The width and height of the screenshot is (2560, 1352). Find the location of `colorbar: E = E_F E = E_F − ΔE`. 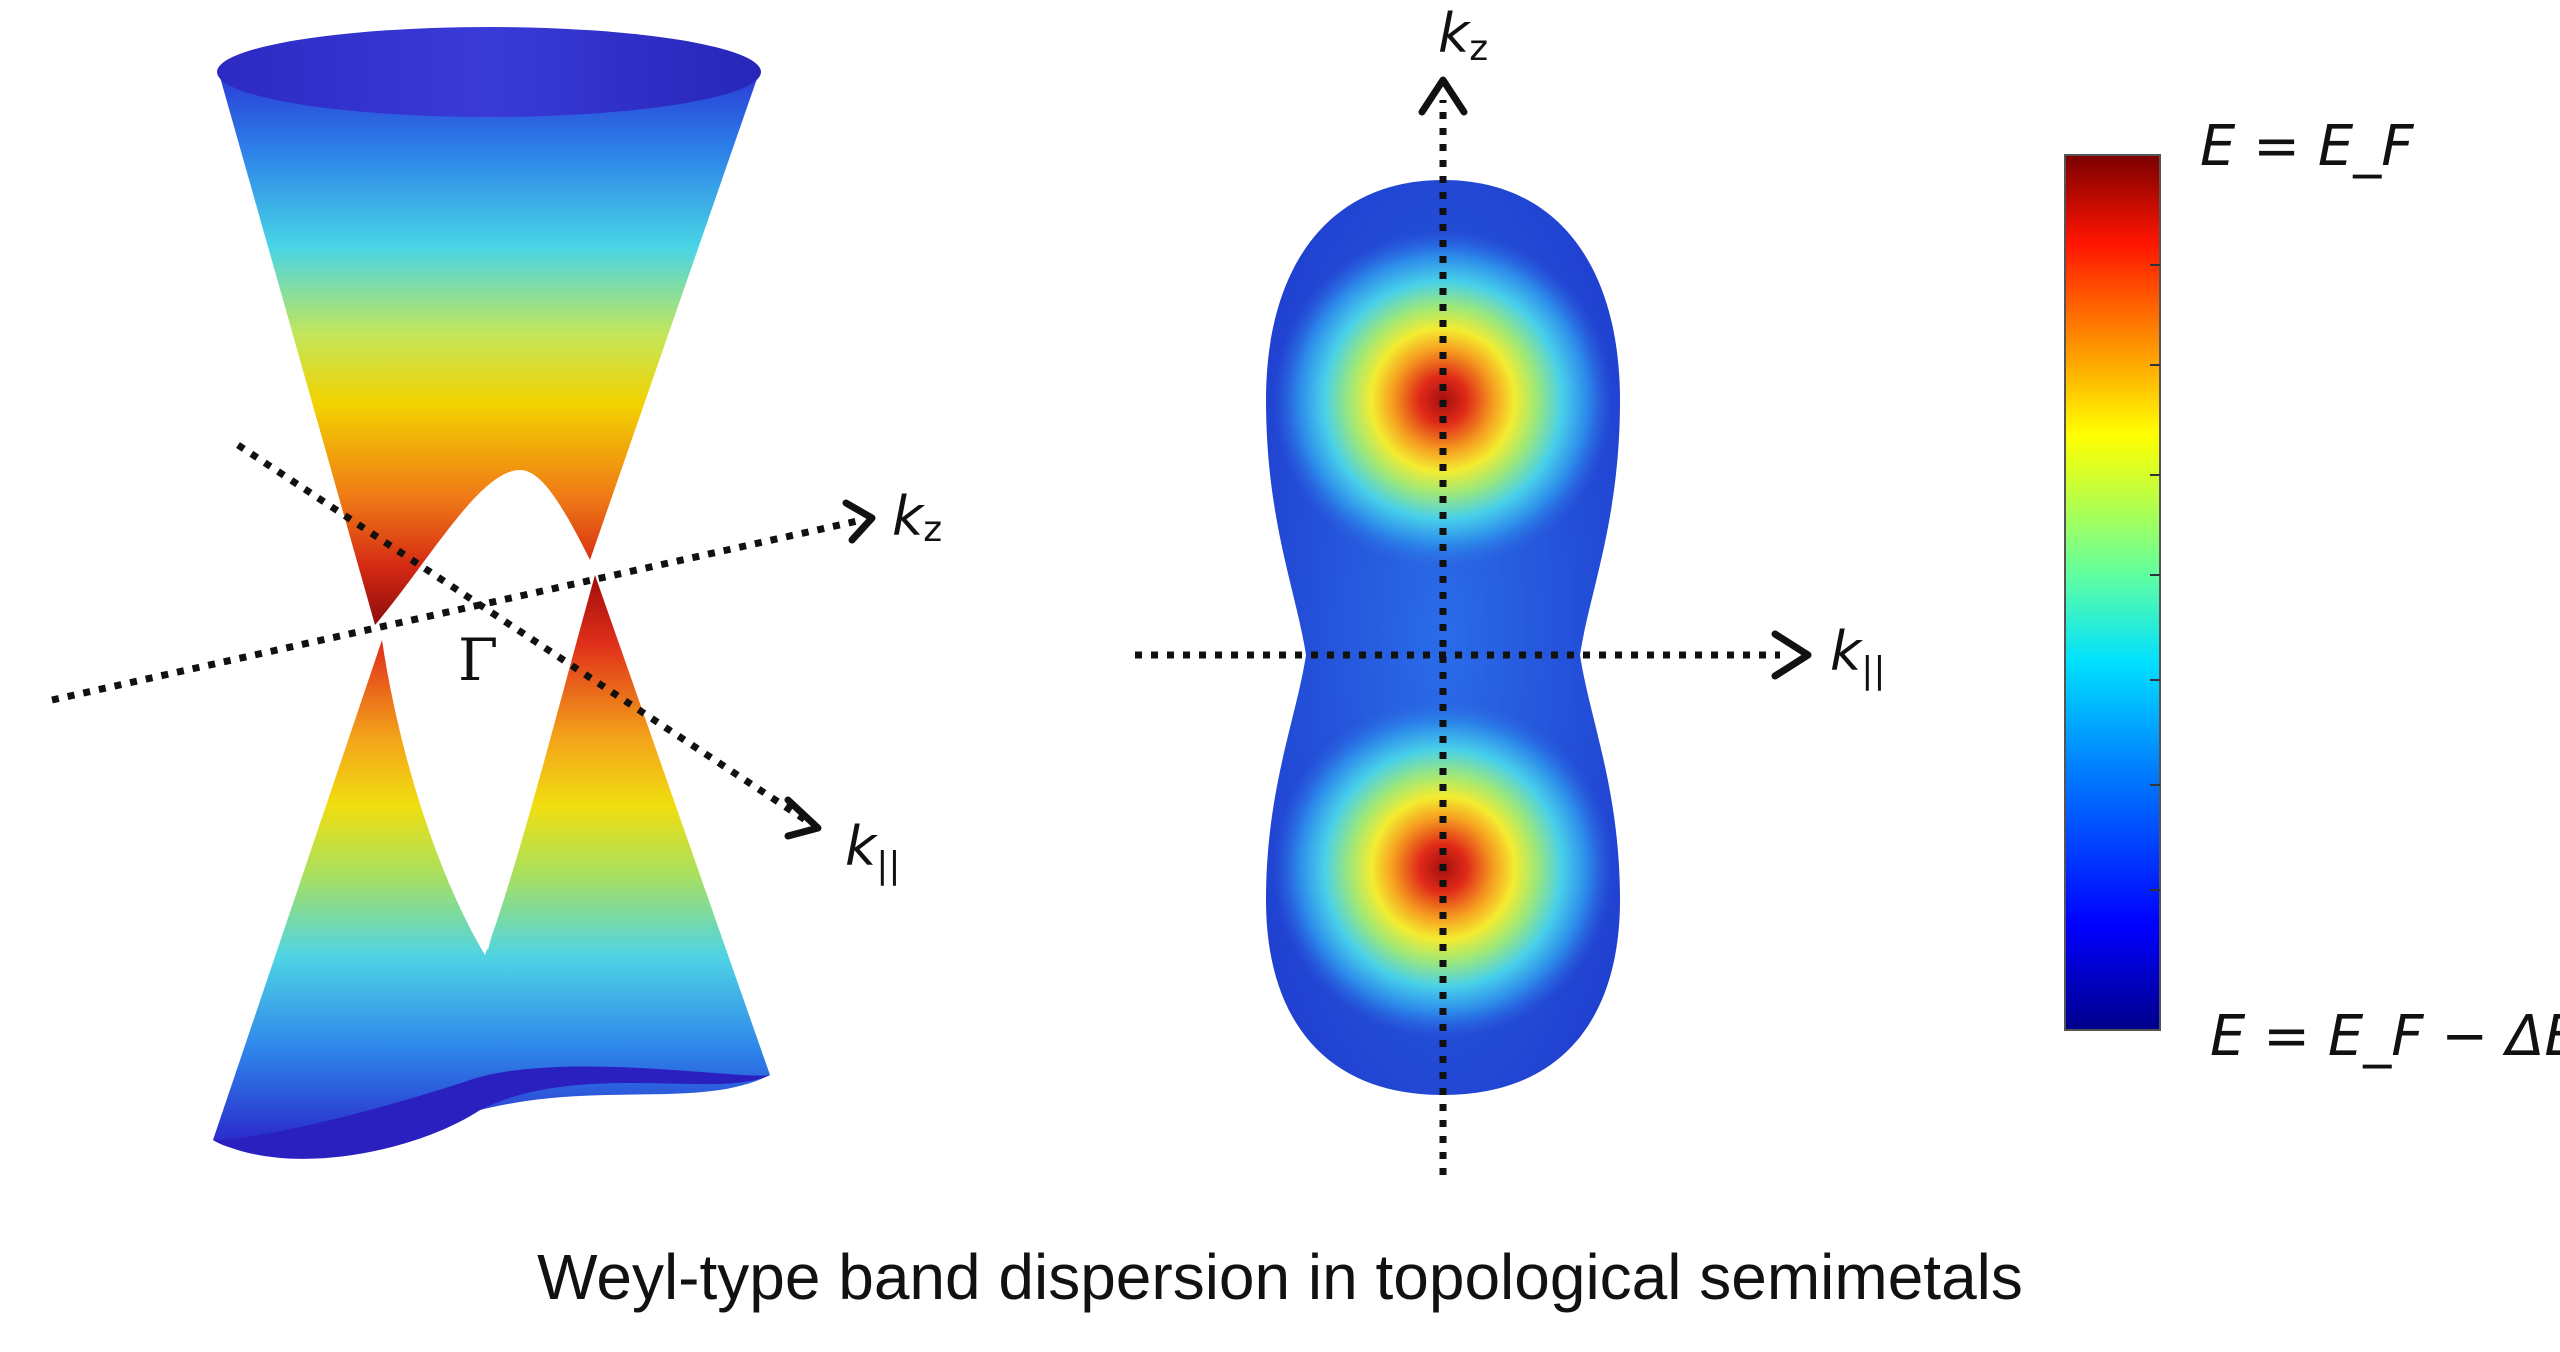

colorbar: E = E_F E = E_F − ΔE is located at coordinates (2312, 591).